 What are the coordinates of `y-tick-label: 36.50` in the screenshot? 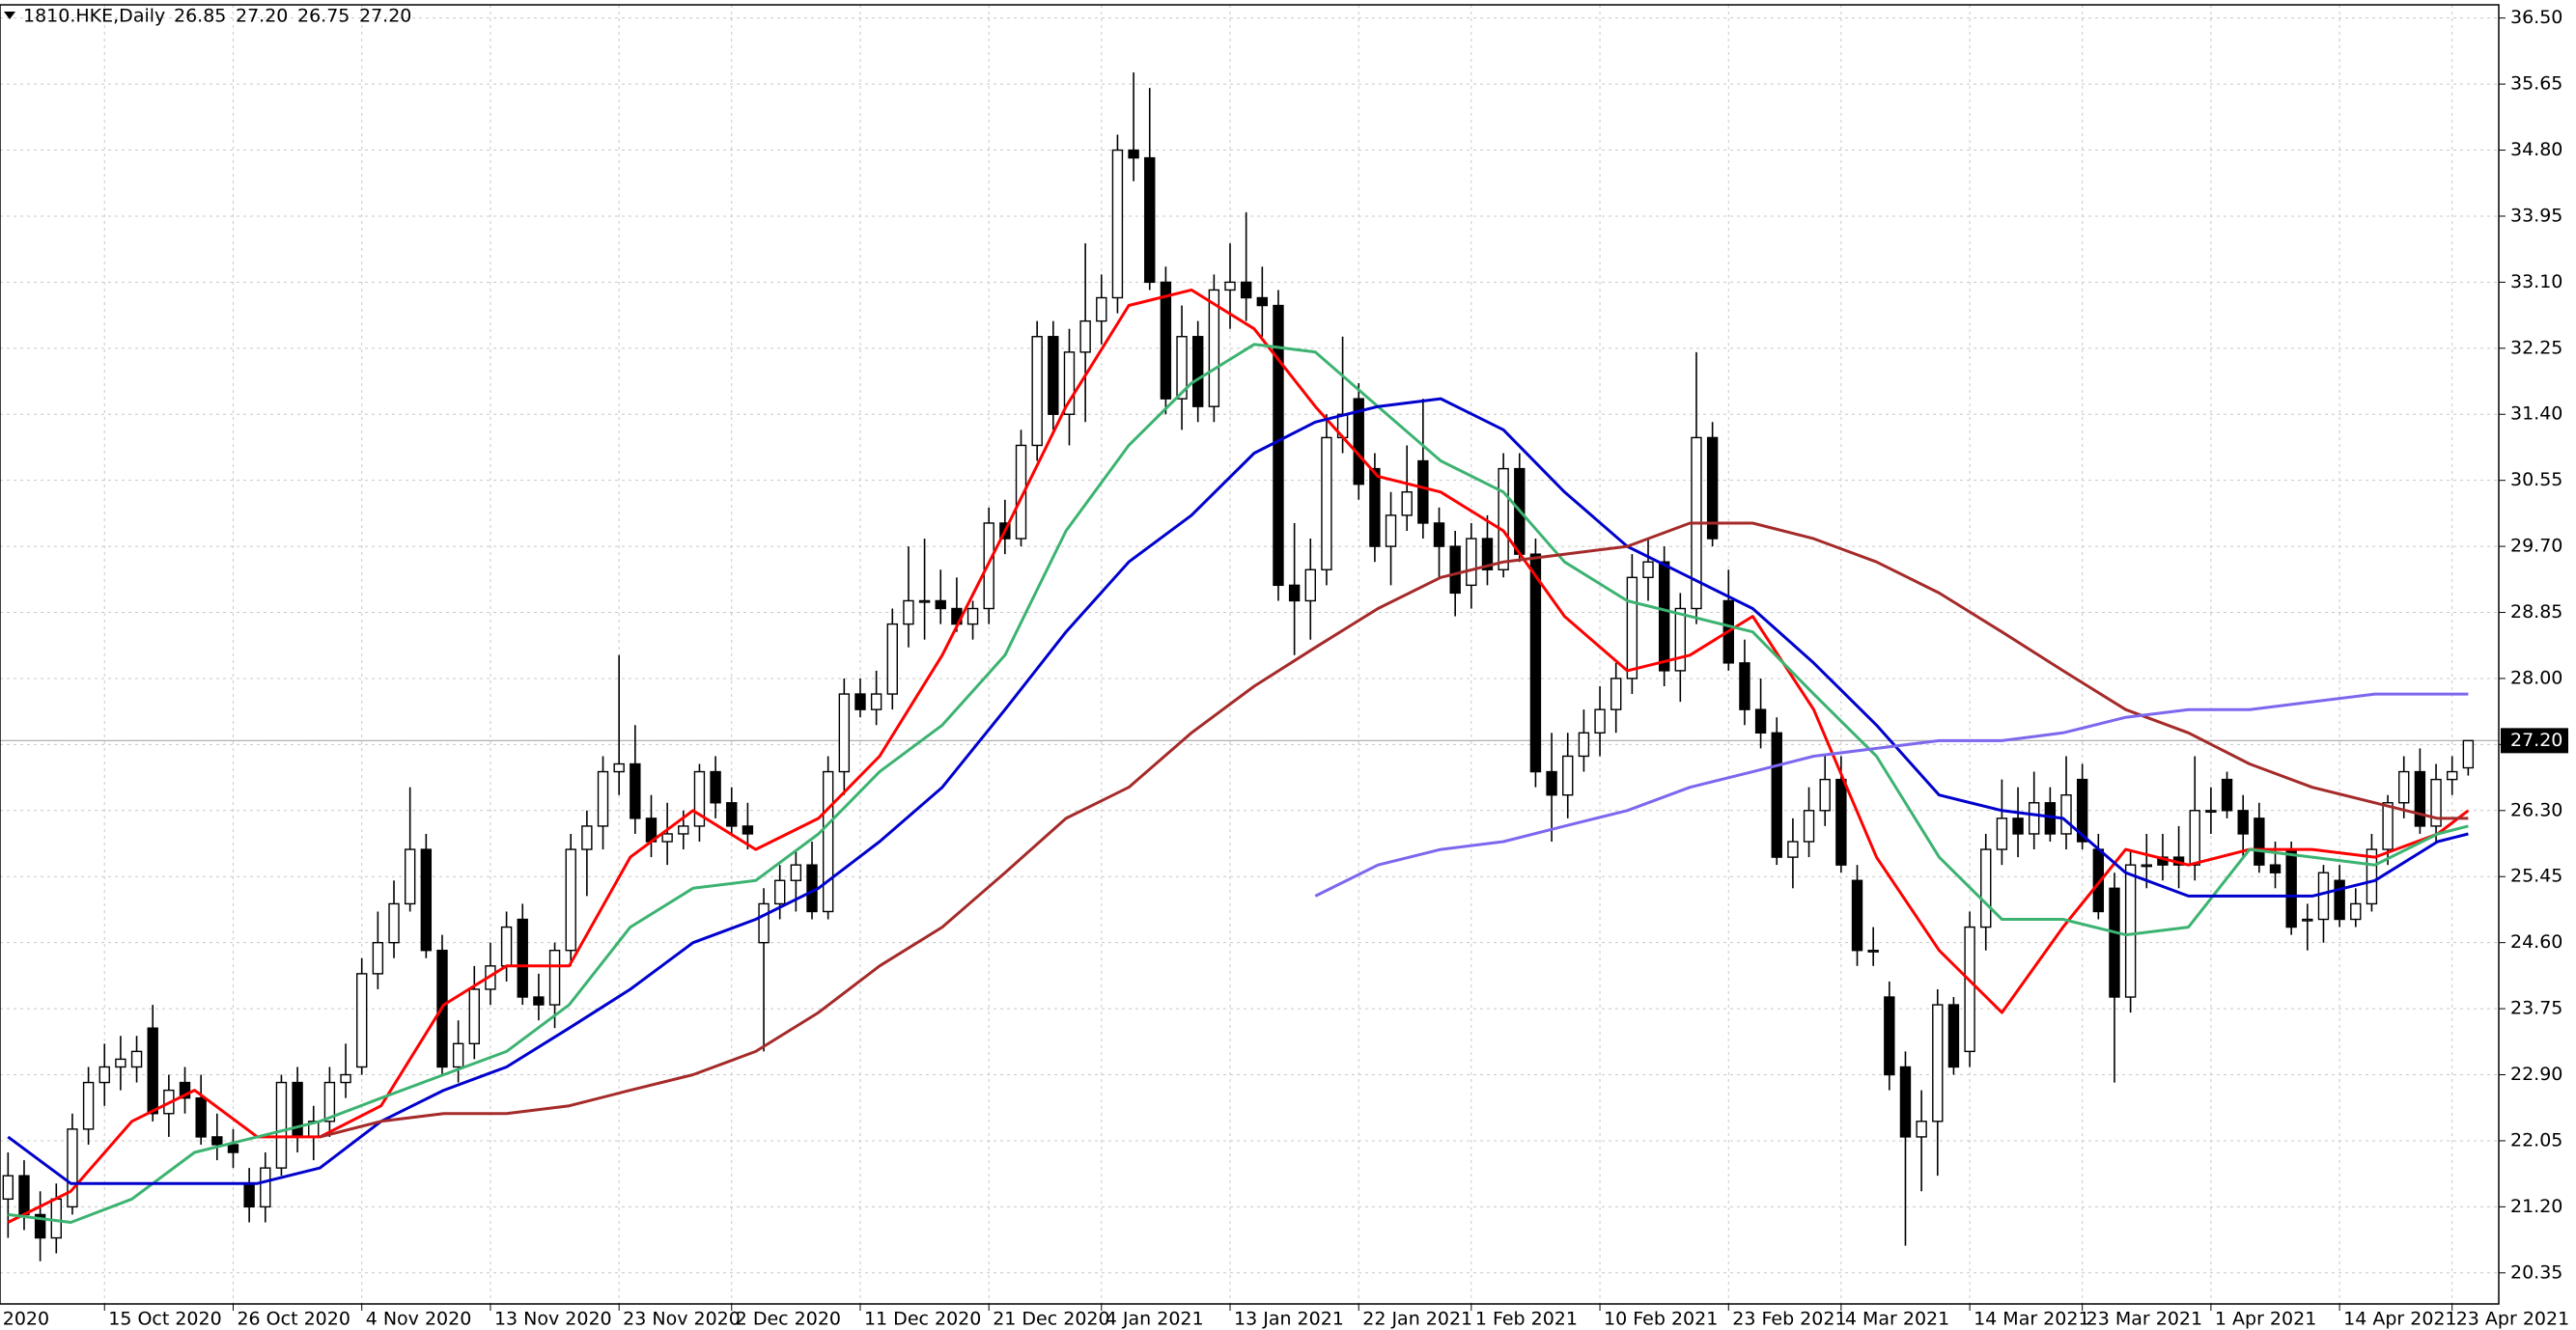 It's located at (2536, 17).